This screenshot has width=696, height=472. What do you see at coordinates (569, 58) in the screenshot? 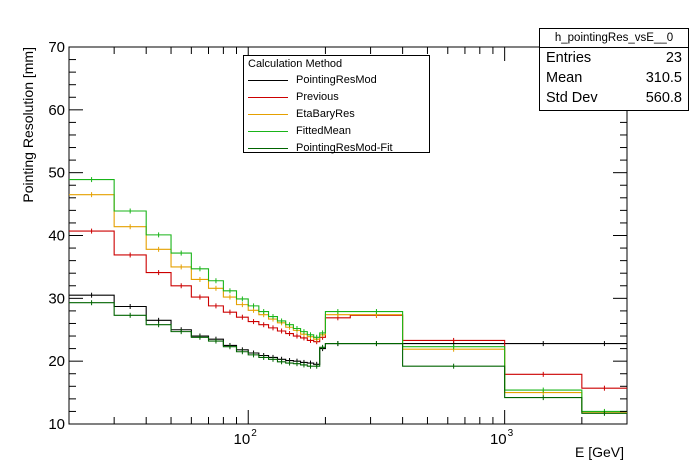
I see `stats-entries-label: Entries` at bounding box center [569, 58].